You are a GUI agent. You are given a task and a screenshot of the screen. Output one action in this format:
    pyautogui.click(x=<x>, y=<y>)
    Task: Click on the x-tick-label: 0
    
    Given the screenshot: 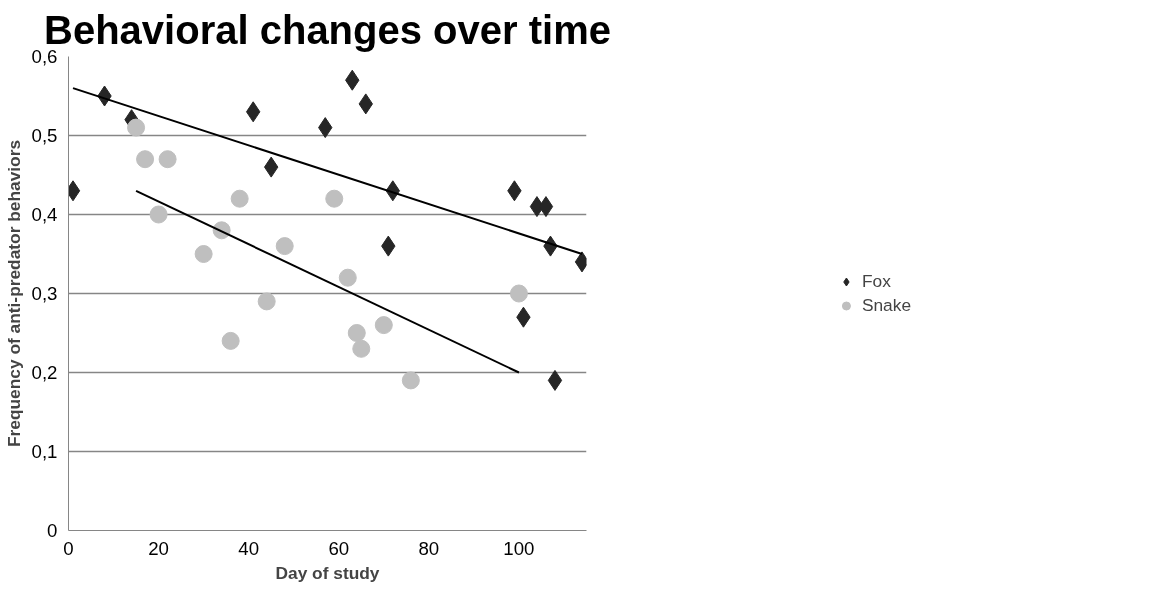 What is the action you would take?
    pyautogui.click(x=68, y=548)
    